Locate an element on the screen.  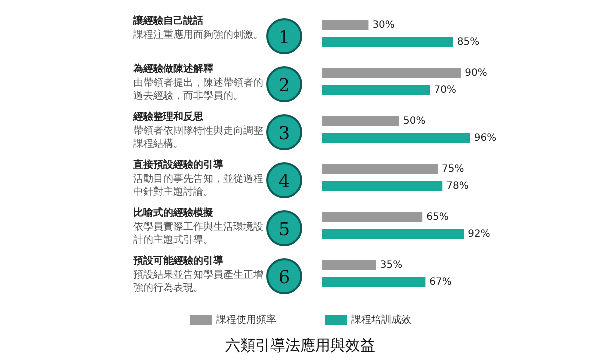
text: 2 is located at coordinates (284, 86).